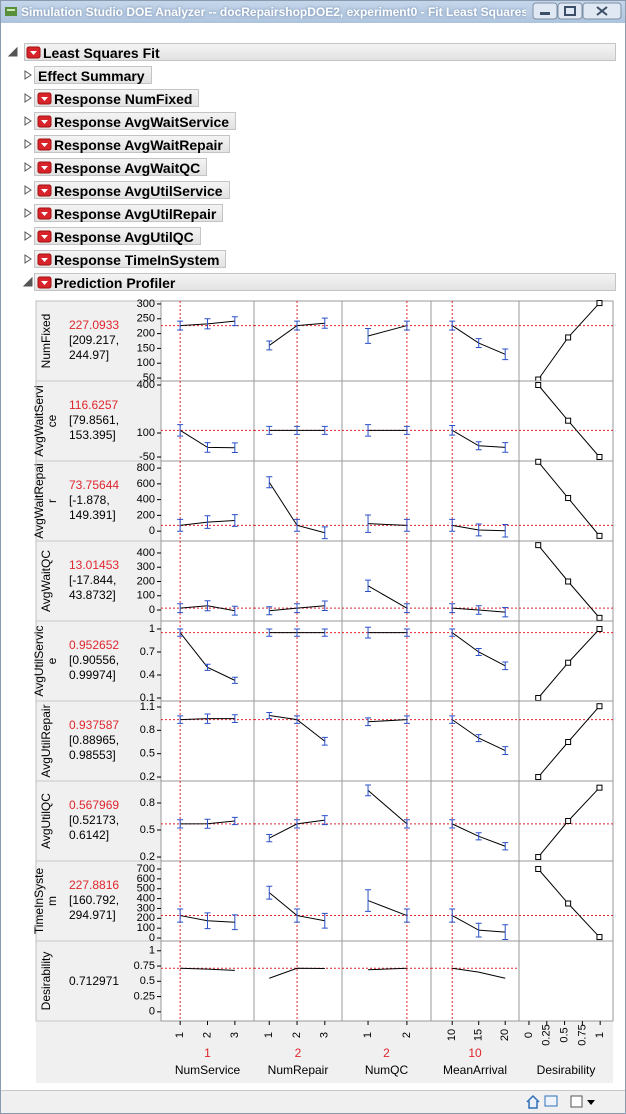 The height and width of the screenshot is (1114, 626). I want to click on outline-title: Least Squares Fit, so click(320, 52).